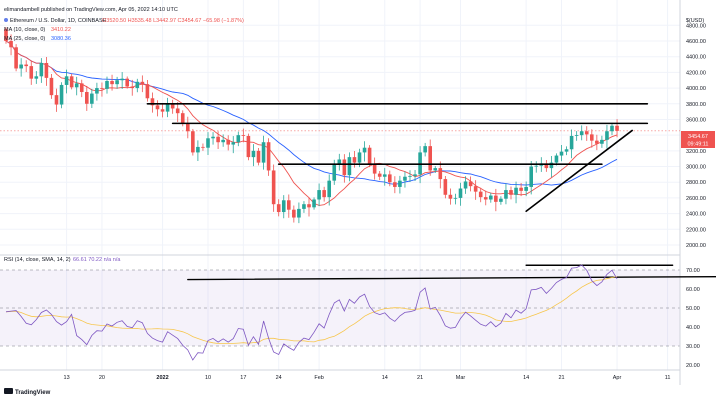 Image resolution: width=716 pixels, height=401 pixels. What do you see at coordinates (24, 30) in the screenshot?
I see `ma10-legend: MA (10, close, 0)` at bounding box center [24, 30].